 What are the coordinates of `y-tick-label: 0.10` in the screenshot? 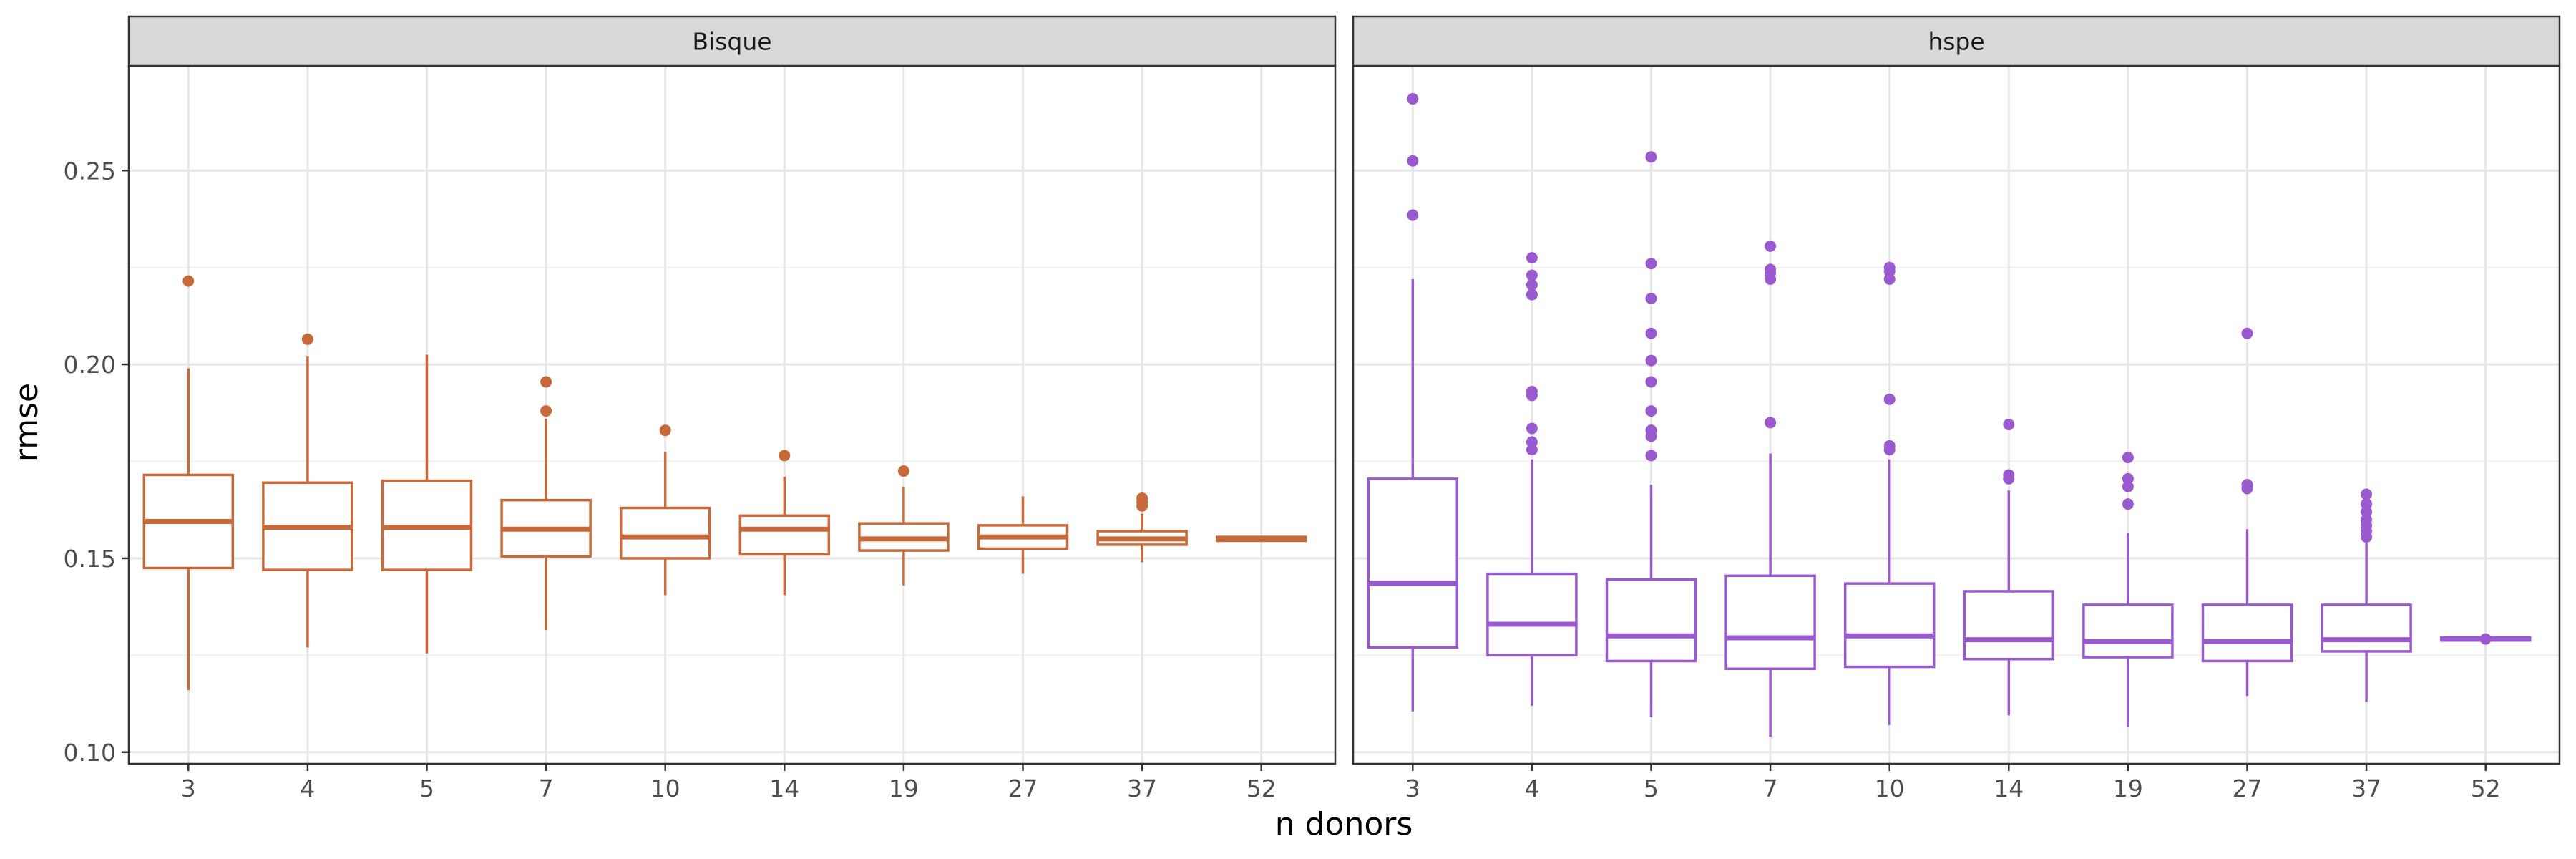 It's located at (90, 753).